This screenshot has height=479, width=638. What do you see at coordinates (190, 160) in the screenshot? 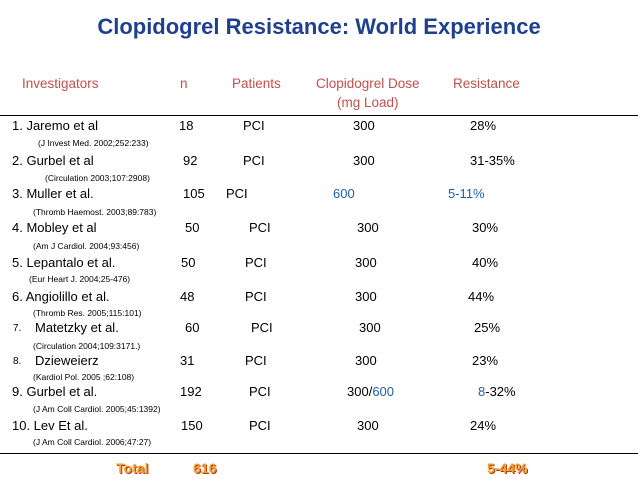
I see `n-value: 92` at bounding box center [190, 160].